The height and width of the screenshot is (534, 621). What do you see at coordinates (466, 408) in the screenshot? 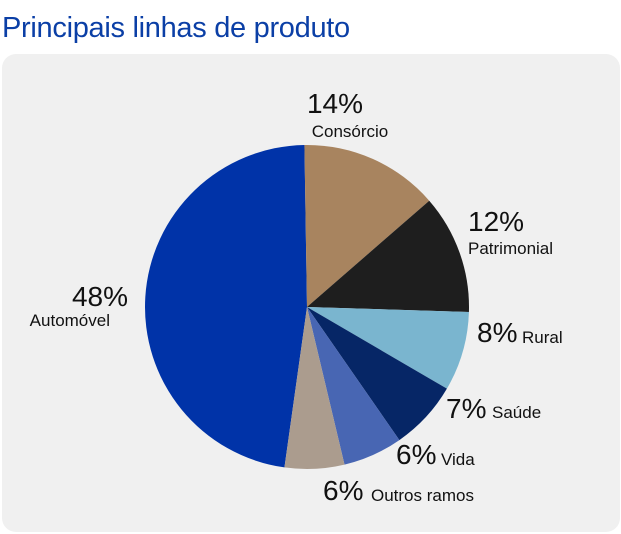
I see `slice-percent-label: 7%` at bounding box center [466, 408].